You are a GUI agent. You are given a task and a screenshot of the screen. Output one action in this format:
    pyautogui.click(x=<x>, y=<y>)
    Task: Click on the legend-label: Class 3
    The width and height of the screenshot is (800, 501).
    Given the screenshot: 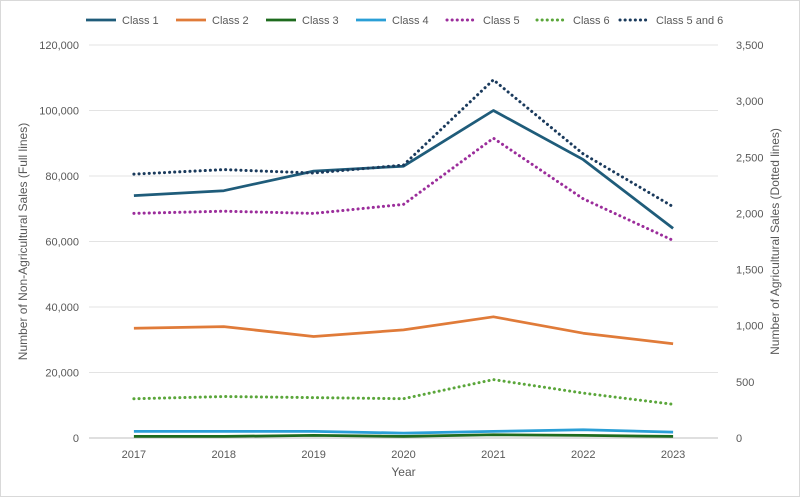 What is the action you would take?
    pyautogui.click(x=320, y=21)
    